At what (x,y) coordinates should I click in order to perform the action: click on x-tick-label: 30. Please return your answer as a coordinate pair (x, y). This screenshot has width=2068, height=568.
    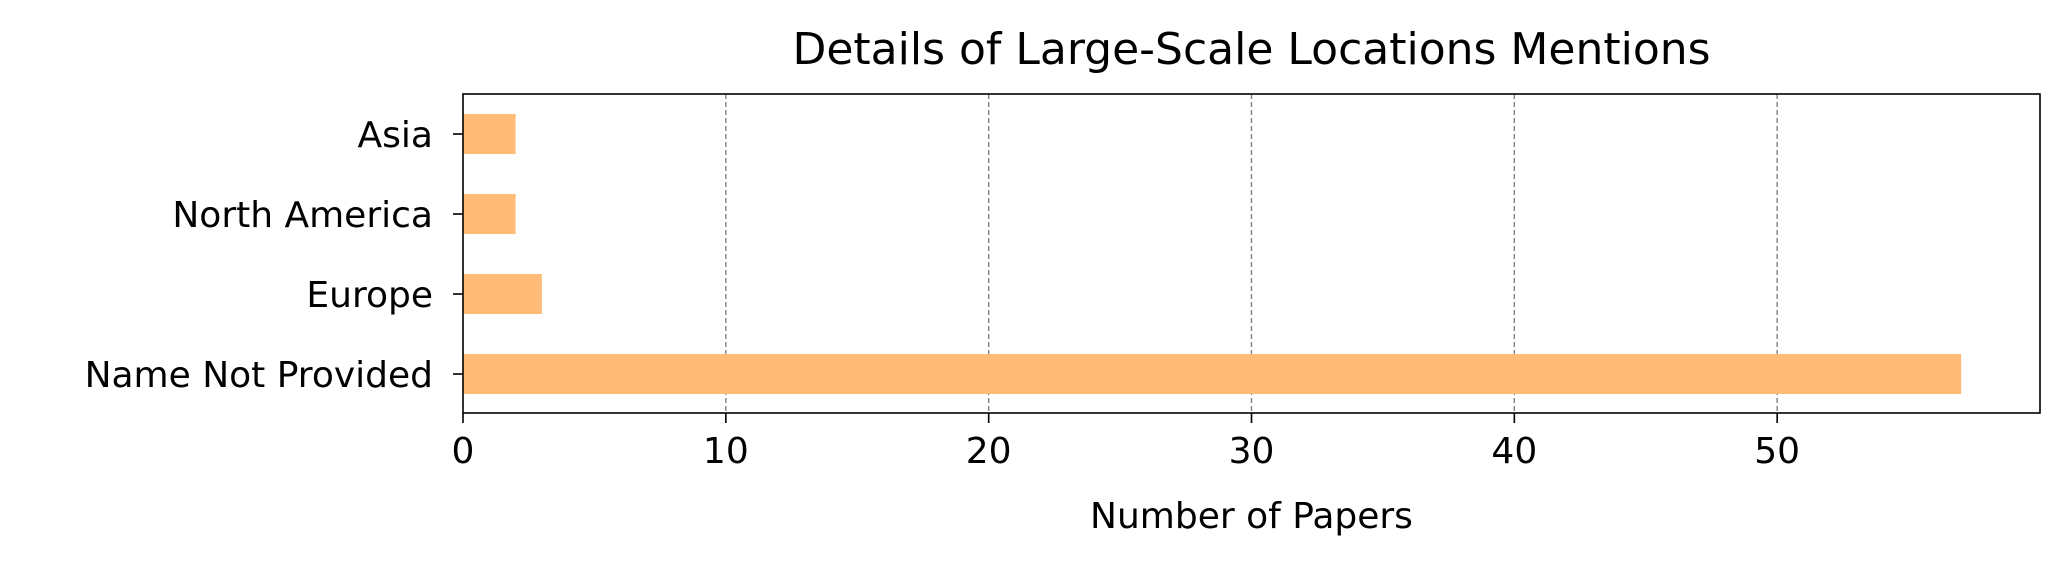
    Looking at the image, I should click on (1252, 451).